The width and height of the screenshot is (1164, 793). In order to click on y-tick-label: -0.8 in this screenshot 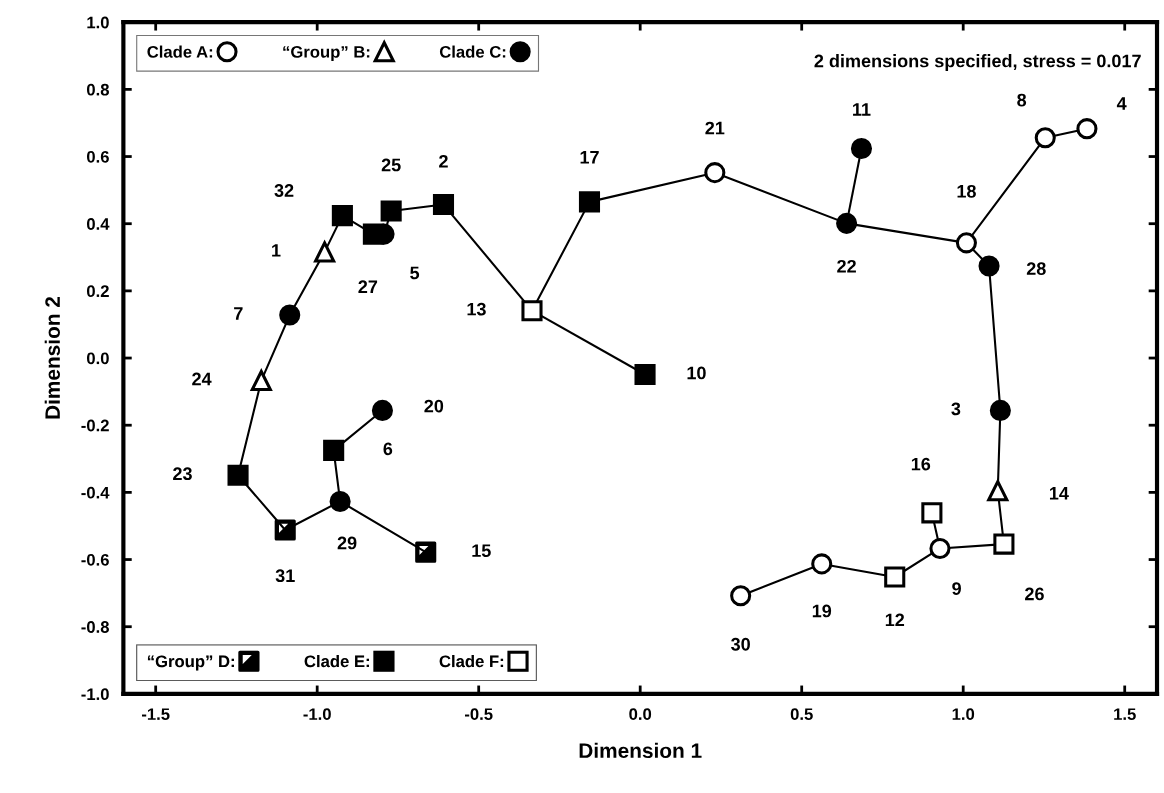, I will do `click(95, 627)`.